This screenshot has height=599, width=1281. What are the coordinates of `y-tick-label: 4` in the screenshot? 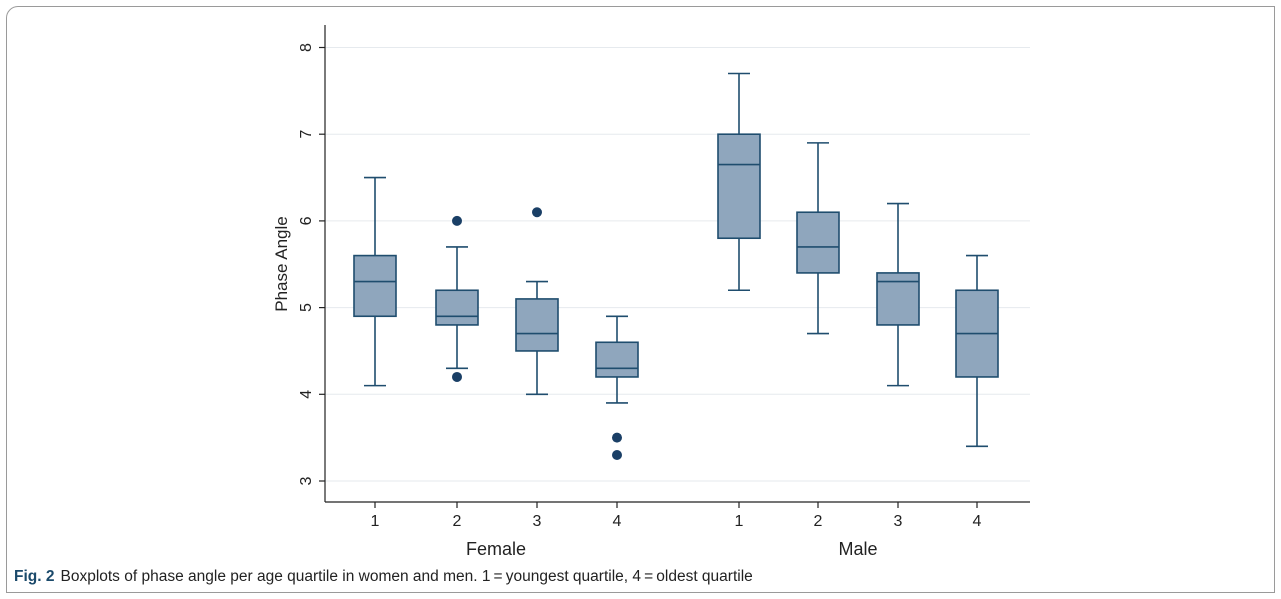 It's located at (306, 394).